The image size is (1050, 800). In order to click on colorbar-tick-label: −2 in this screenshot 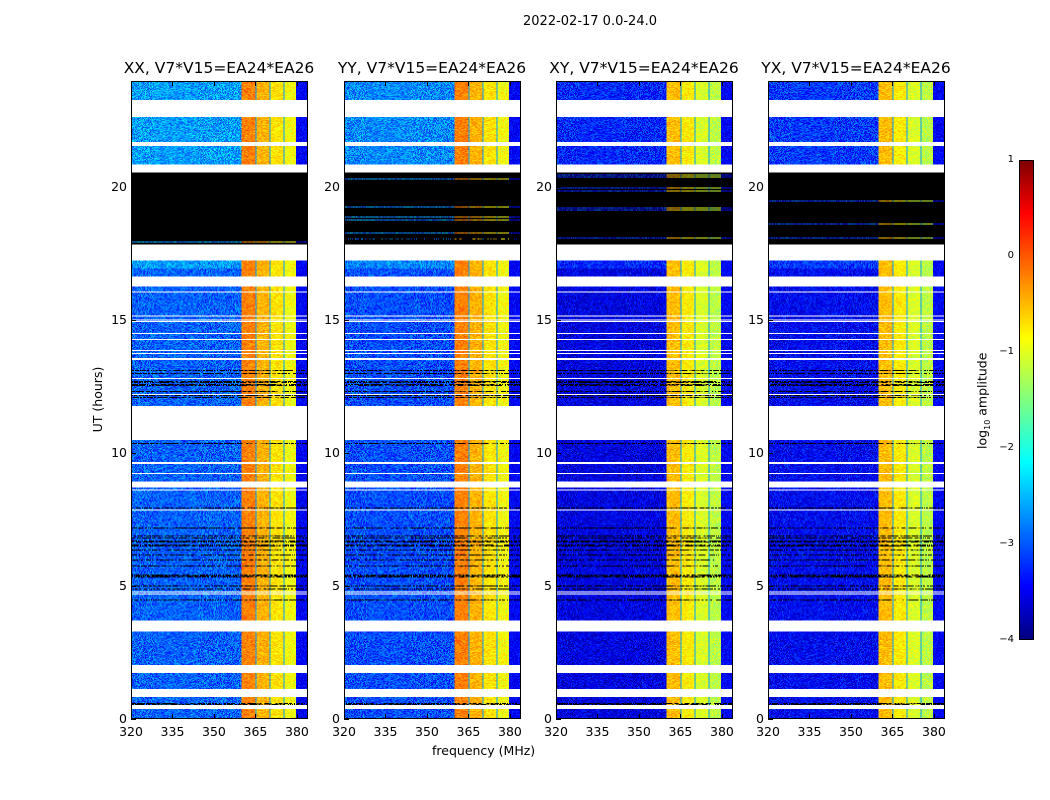, I will do `click(1006, 447)`.